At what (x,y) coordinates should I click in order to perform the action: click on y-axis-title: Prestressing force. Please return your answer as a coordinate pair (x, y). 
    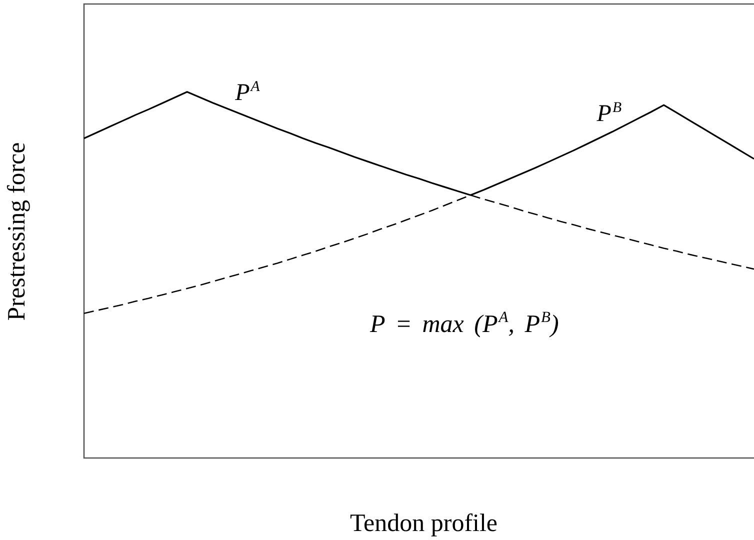
    Looking at the image, I should click on (17, 231).